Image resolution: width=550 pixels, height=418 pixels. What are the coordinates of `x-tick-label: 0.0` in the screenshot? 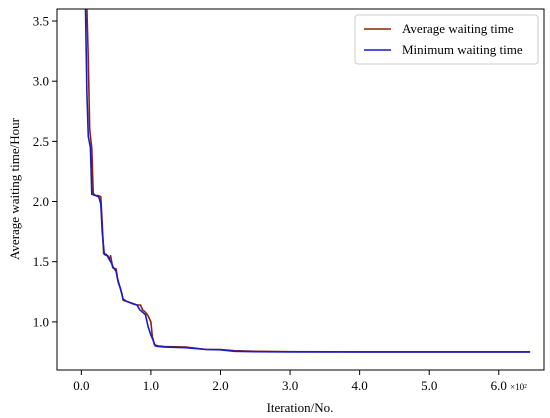 It's located at (81, 385).